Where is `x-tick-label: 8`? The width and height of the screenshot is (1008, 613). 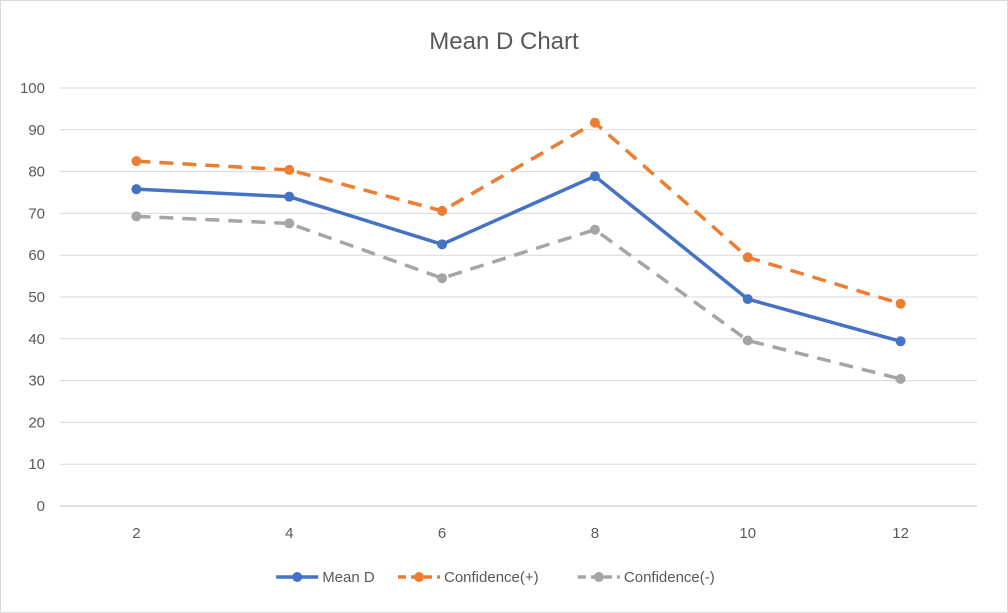 x-tick-label: 8 is located at coordinates (595, 533).